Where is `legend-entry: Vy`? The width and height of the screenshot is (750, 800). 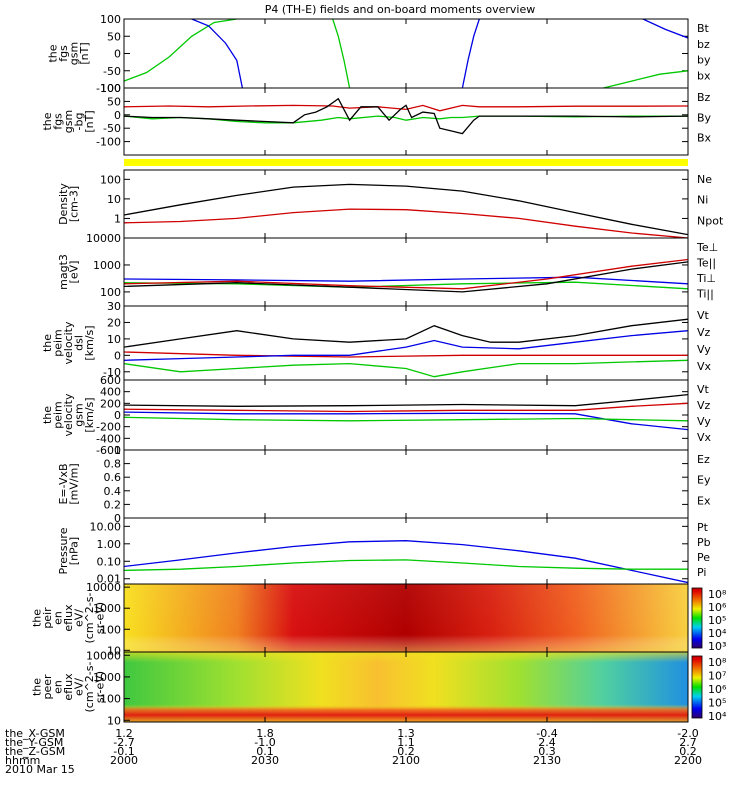
legend-entry: Vy is located at coordinates (704, 421).